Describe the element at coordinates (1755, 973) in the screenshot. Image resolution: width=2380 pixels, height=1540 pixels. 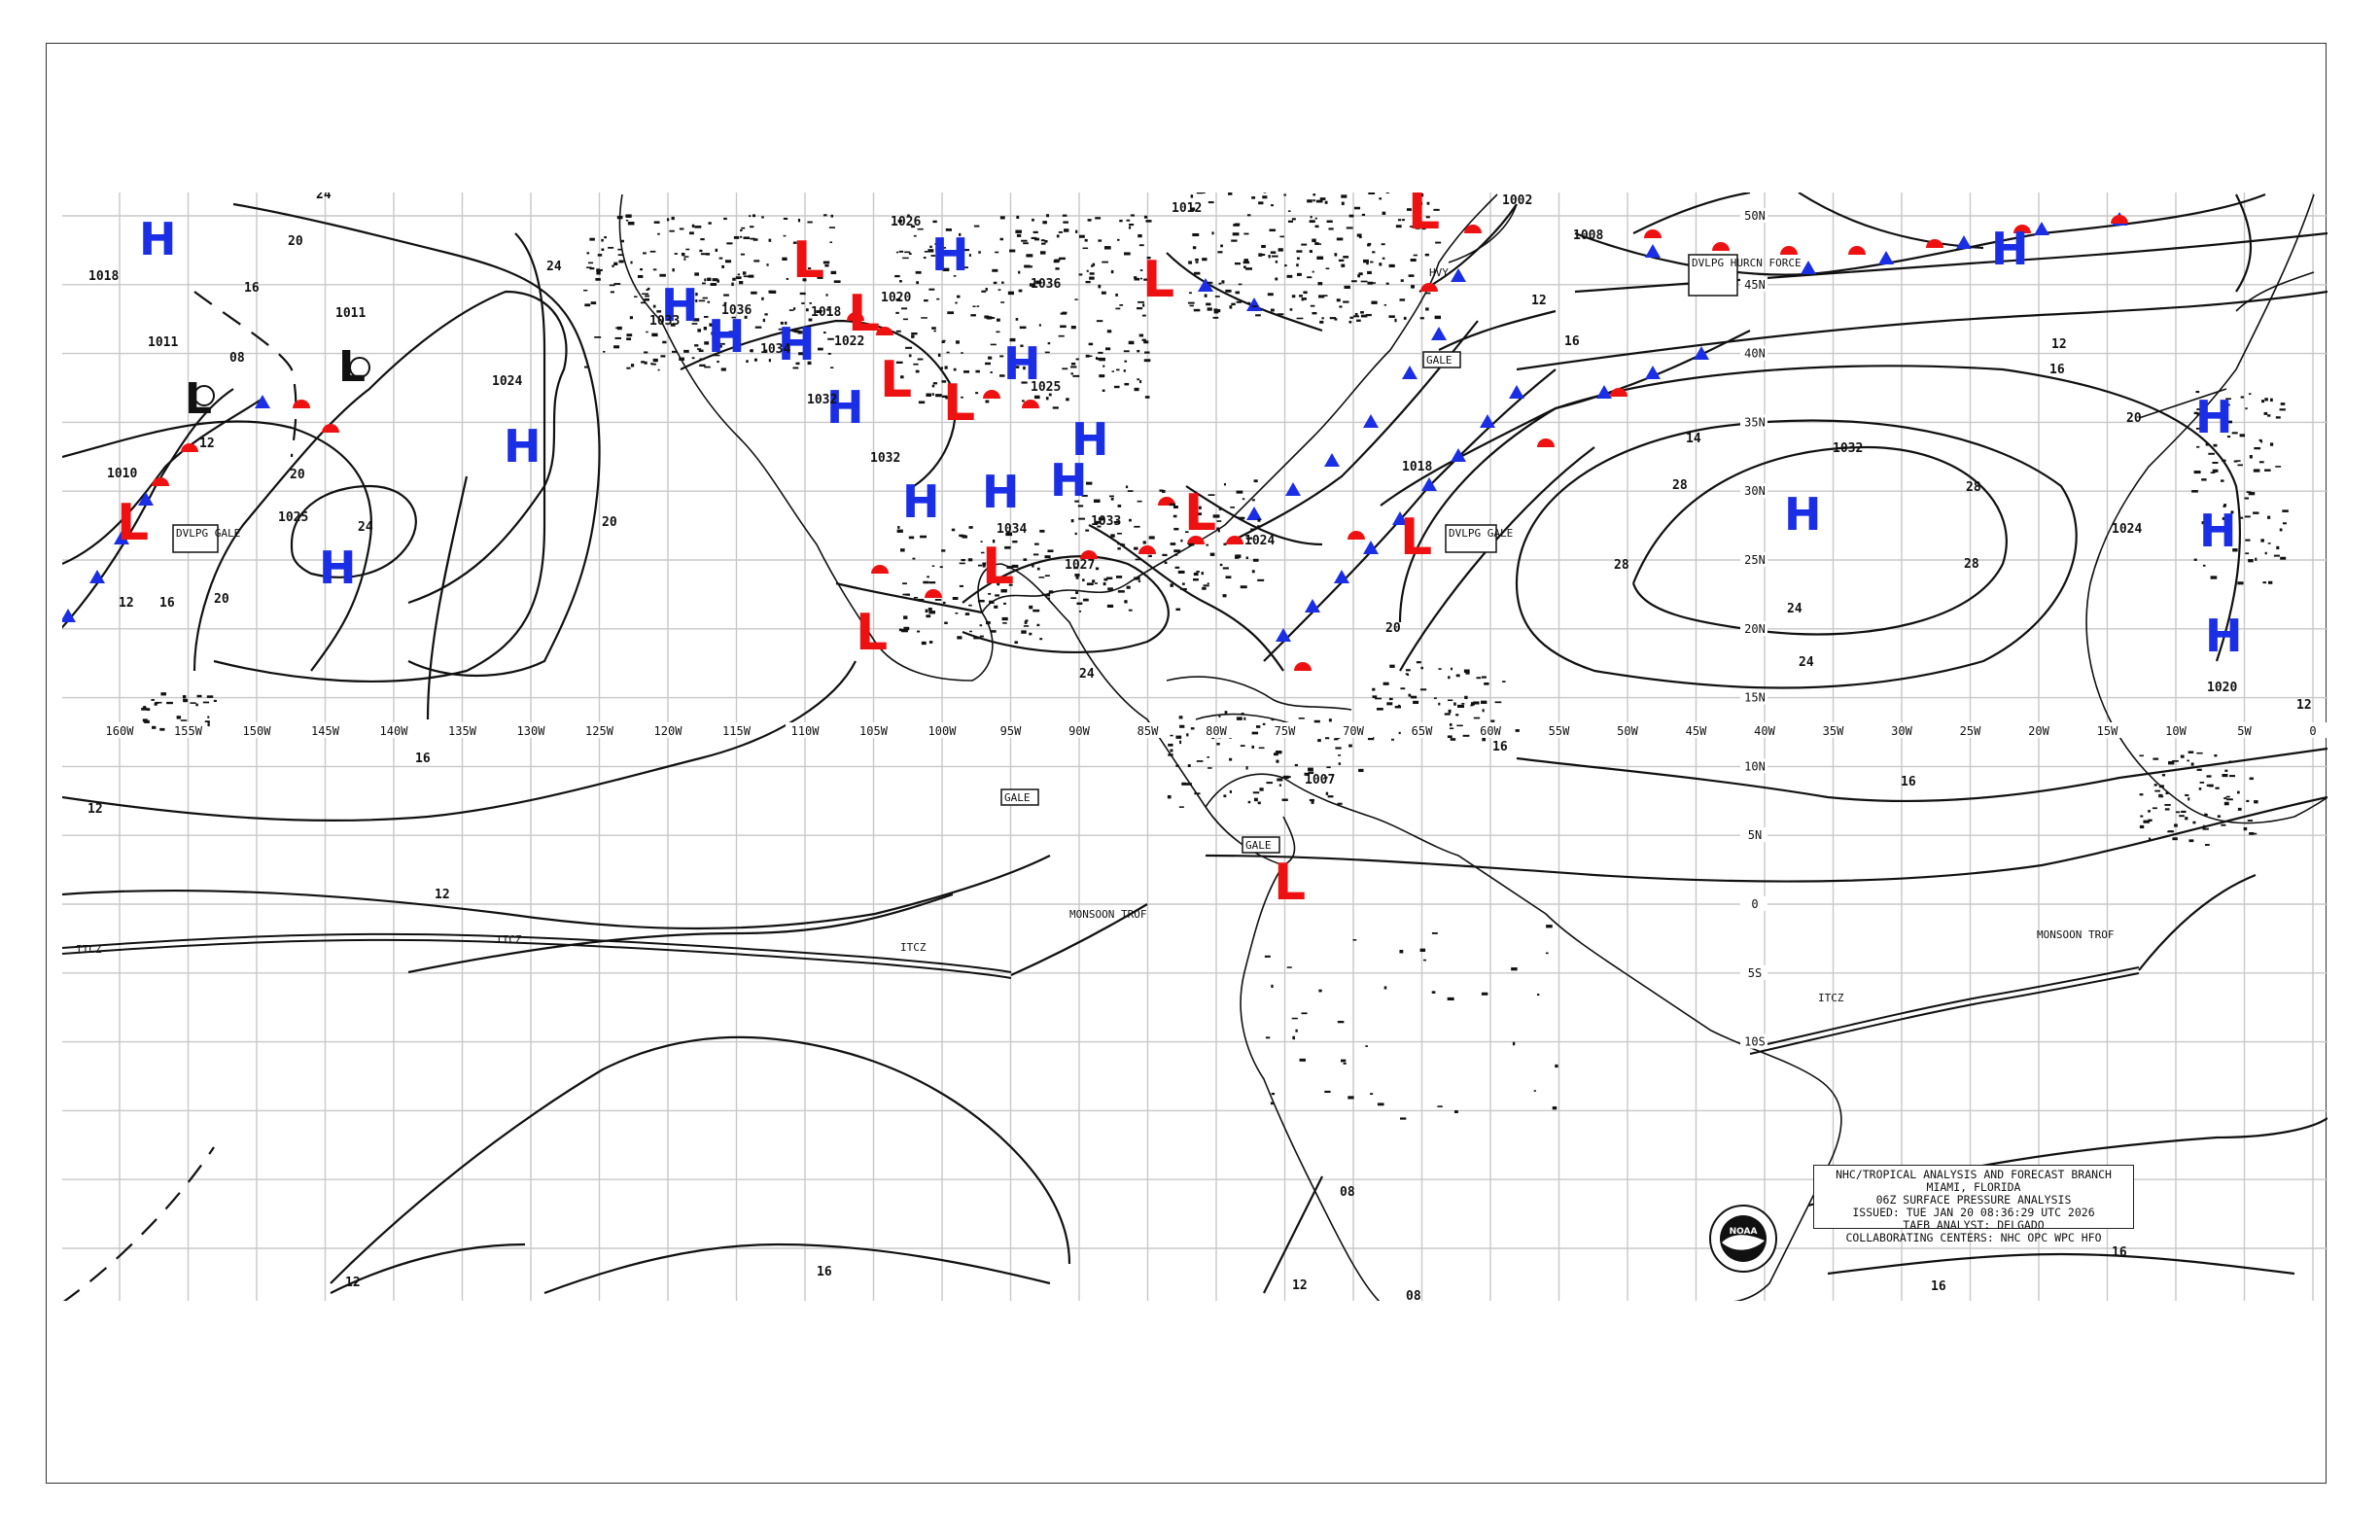
I see `latitude-label: 5S` at that location.